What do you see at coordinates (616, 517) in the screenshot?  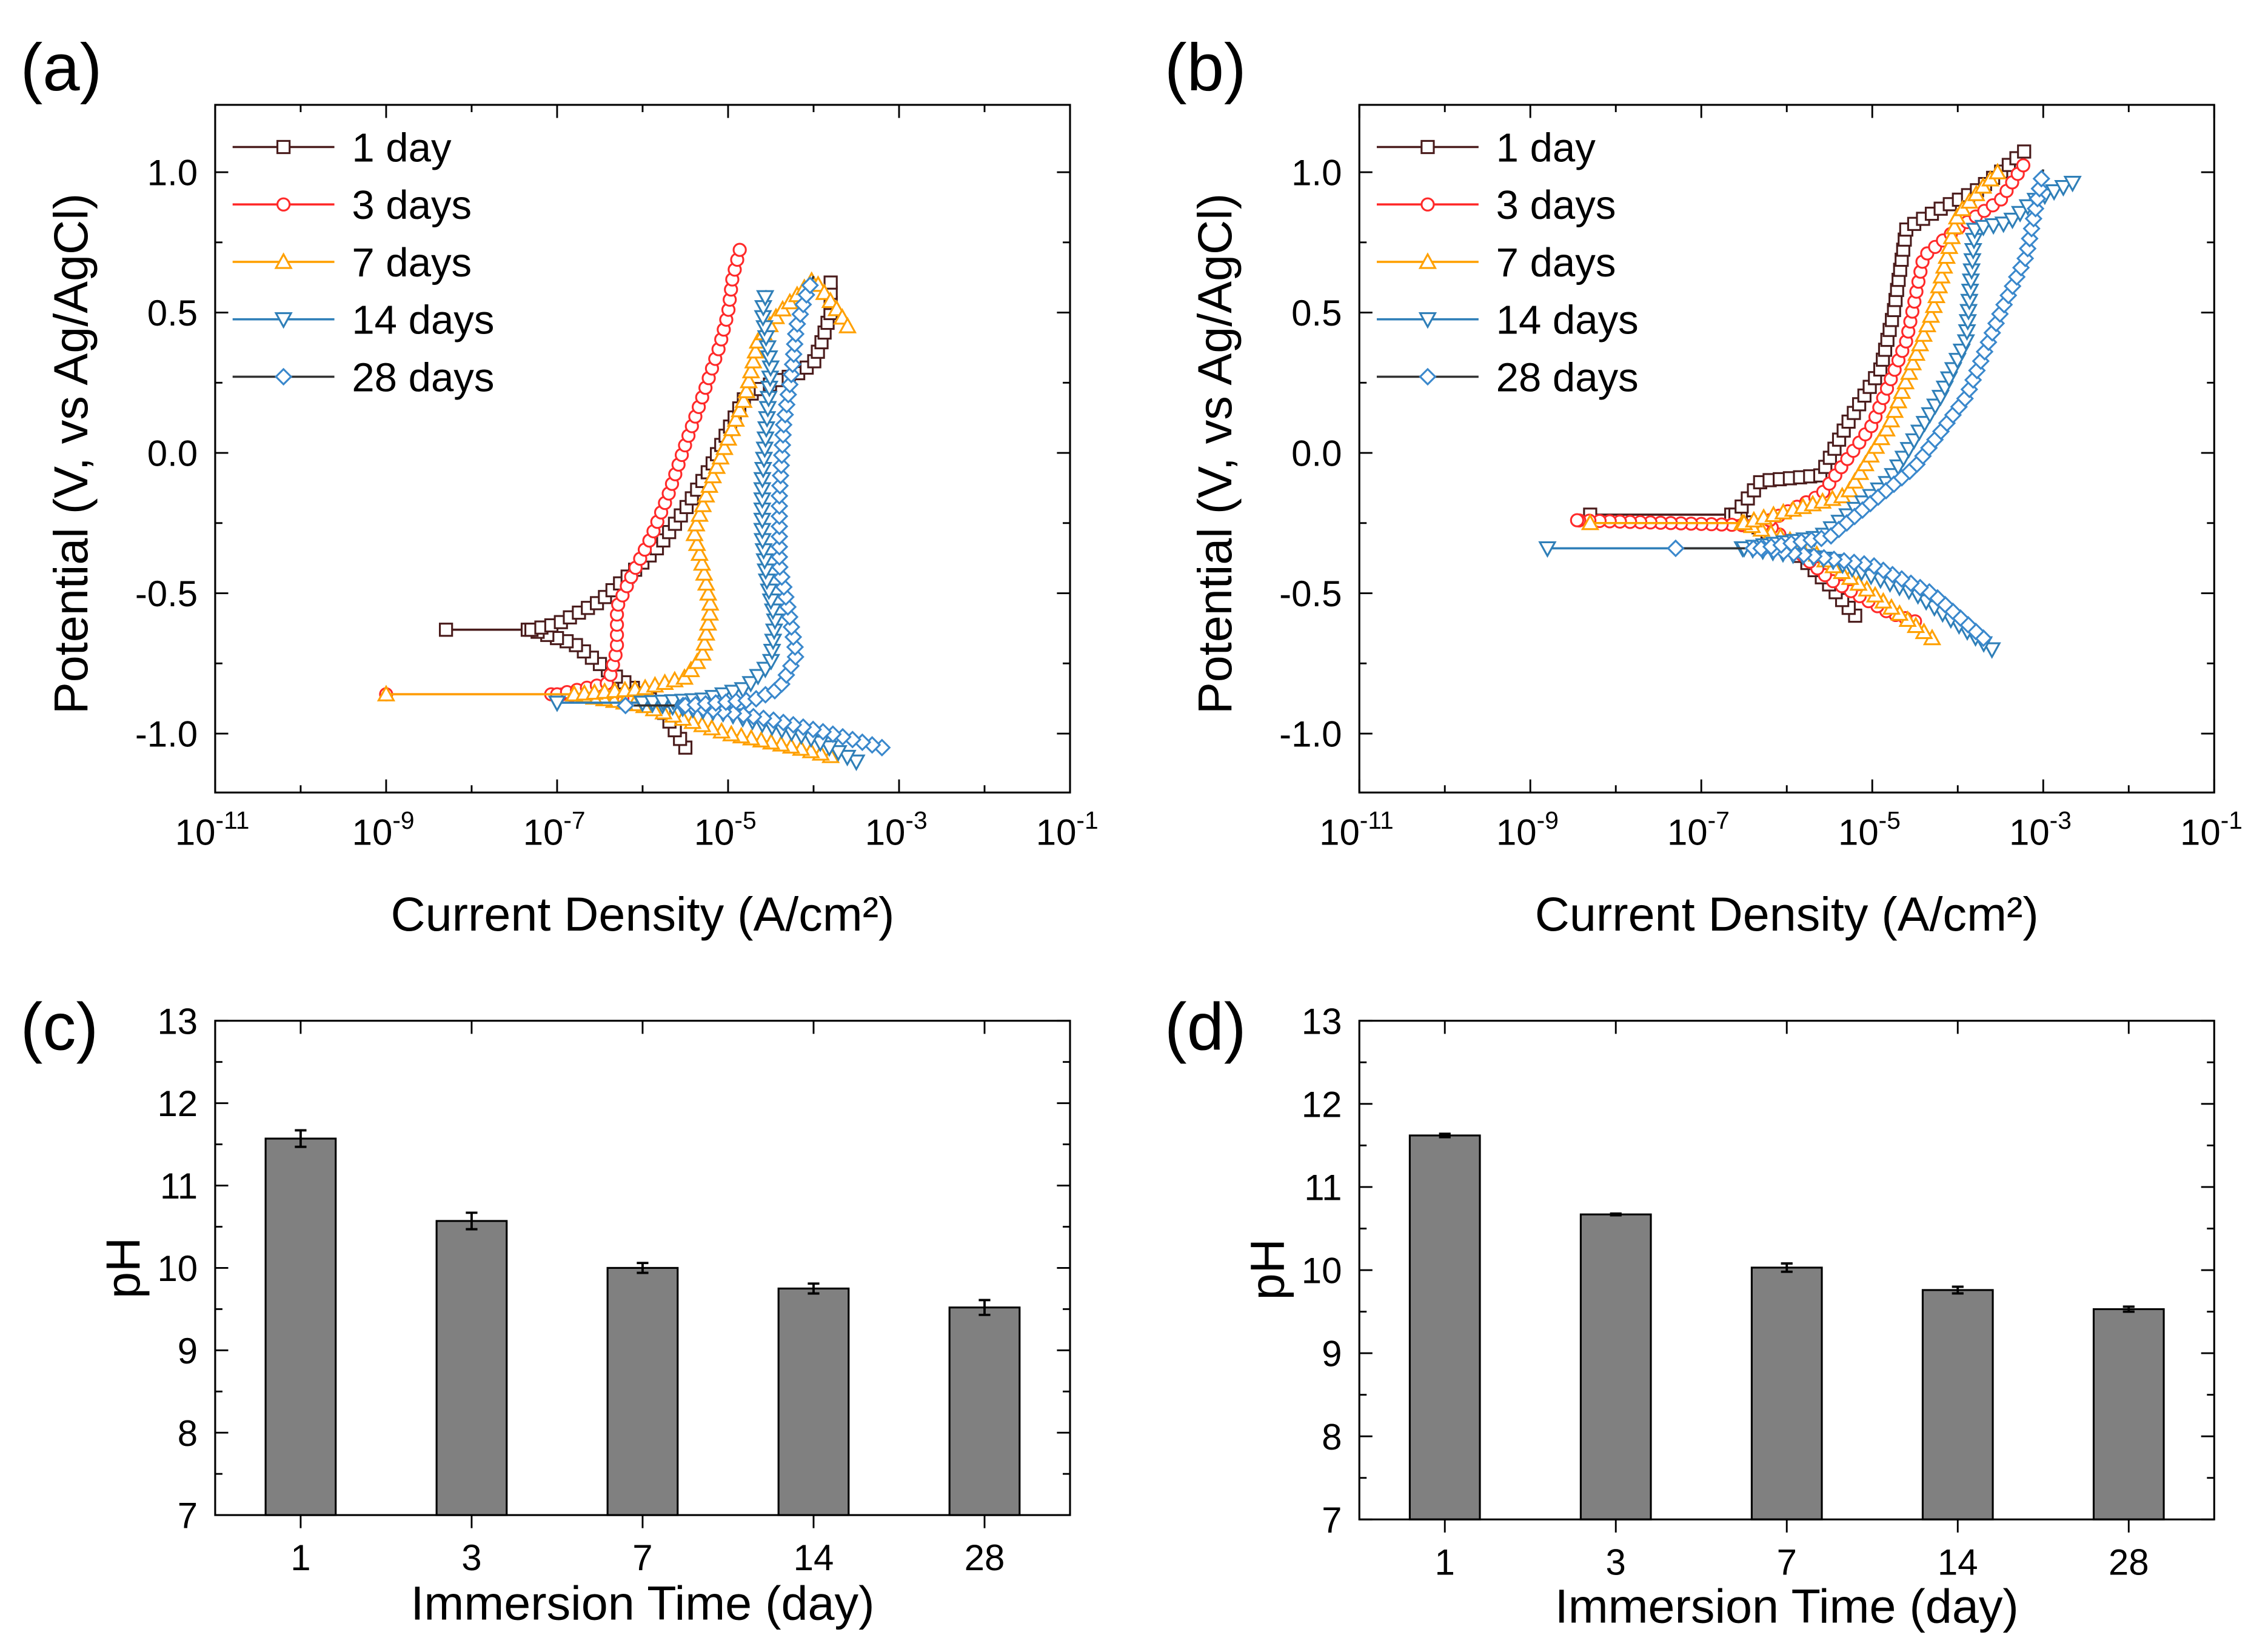 I see `series-7-days` at bounding box center [616, 517].